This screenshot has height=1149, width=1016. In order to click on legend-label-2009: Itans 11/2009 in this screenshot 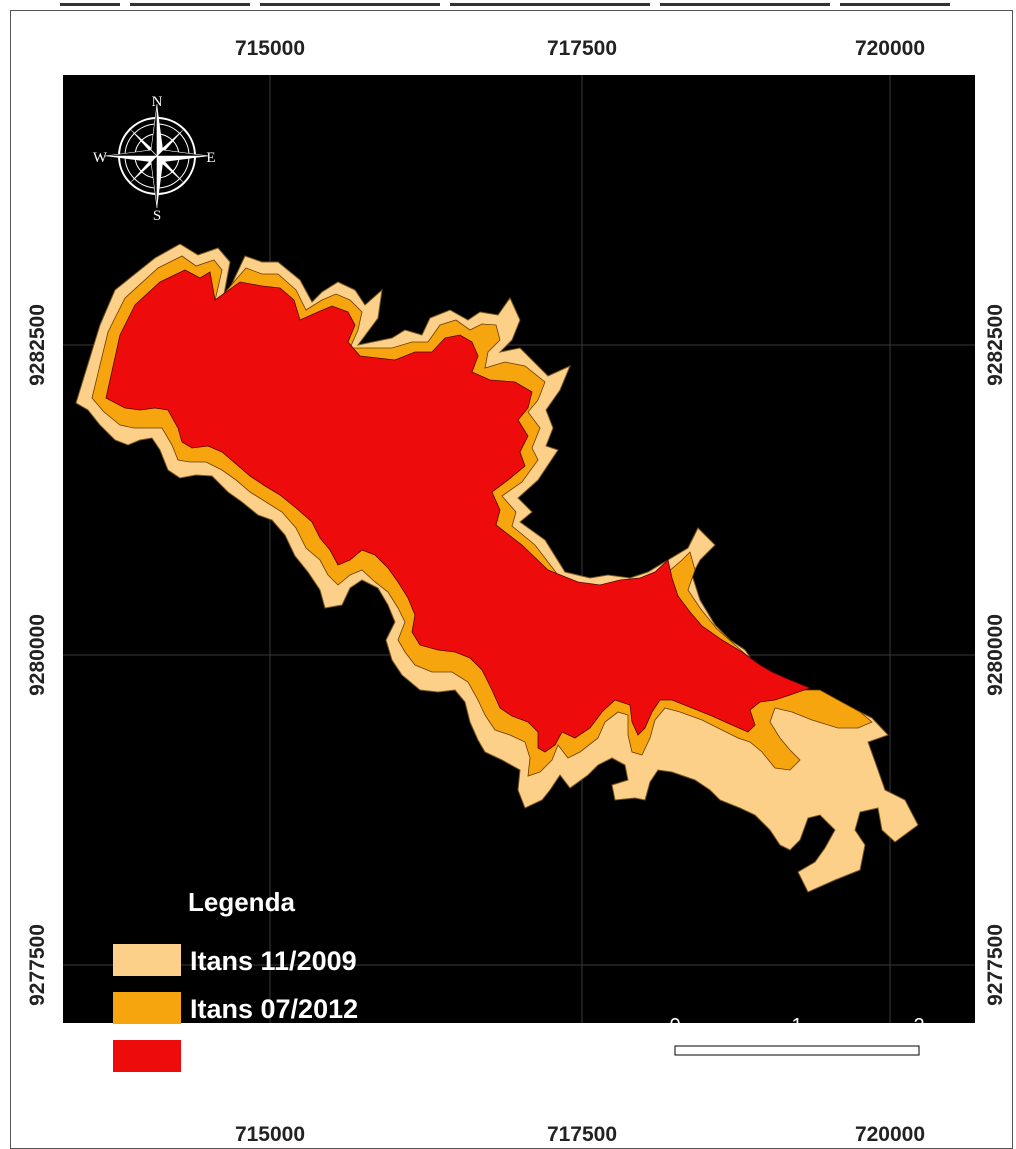, I will do `click(273, 961)`.